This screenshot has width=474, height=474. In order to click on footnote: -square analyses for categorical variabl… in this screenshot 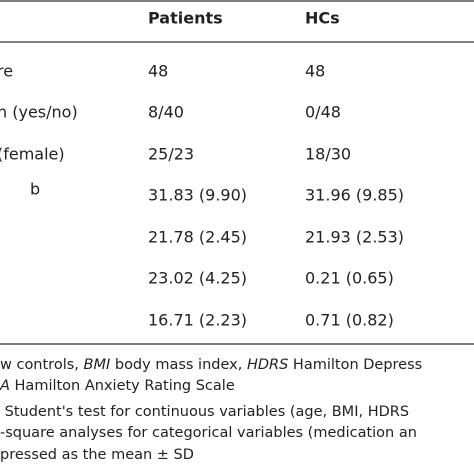, I will do `click(208, 433)`.